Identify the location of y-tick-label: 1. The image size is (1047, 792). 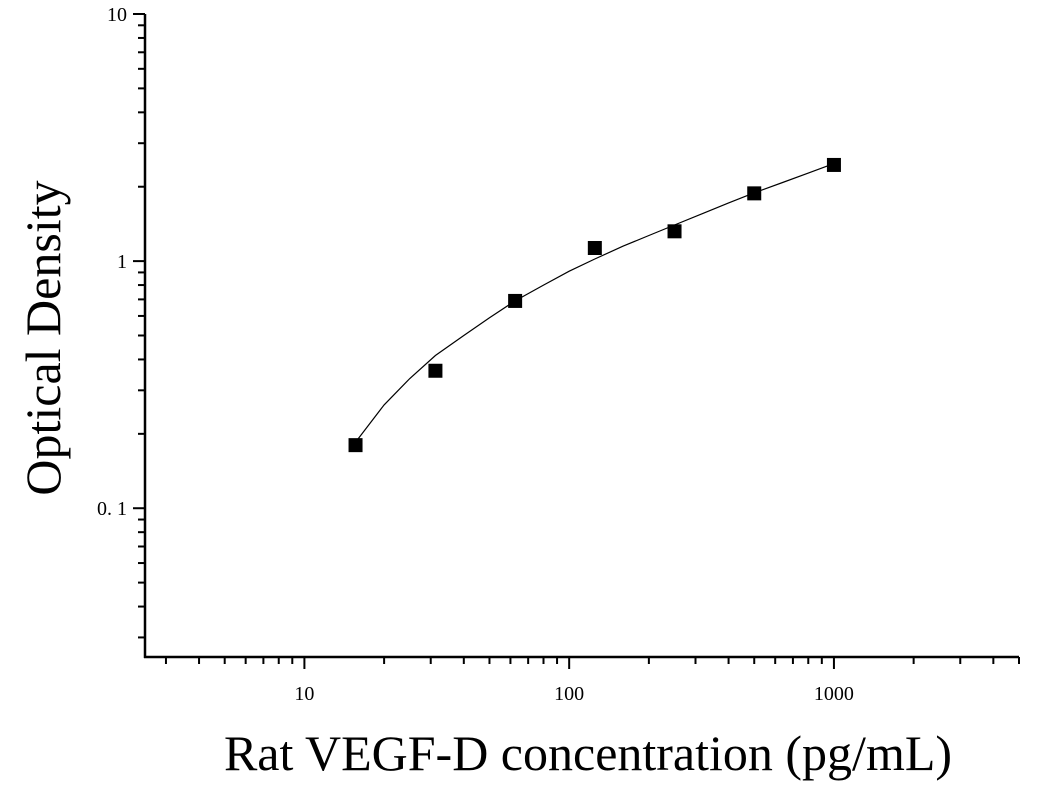
(122, 262).